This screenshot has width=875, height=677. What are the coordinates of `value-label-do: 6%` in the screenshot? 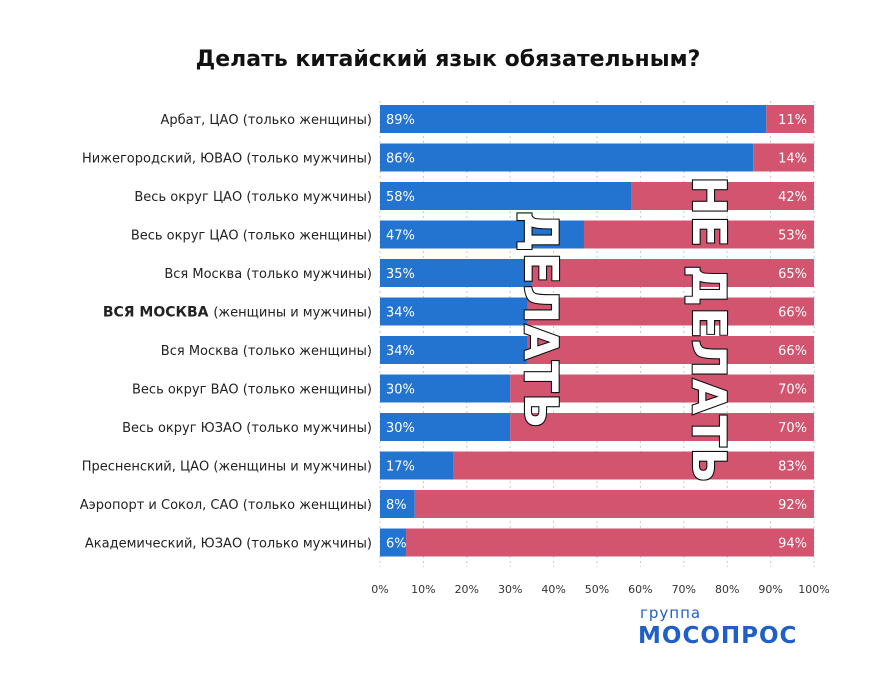 It's located at (396, 544).